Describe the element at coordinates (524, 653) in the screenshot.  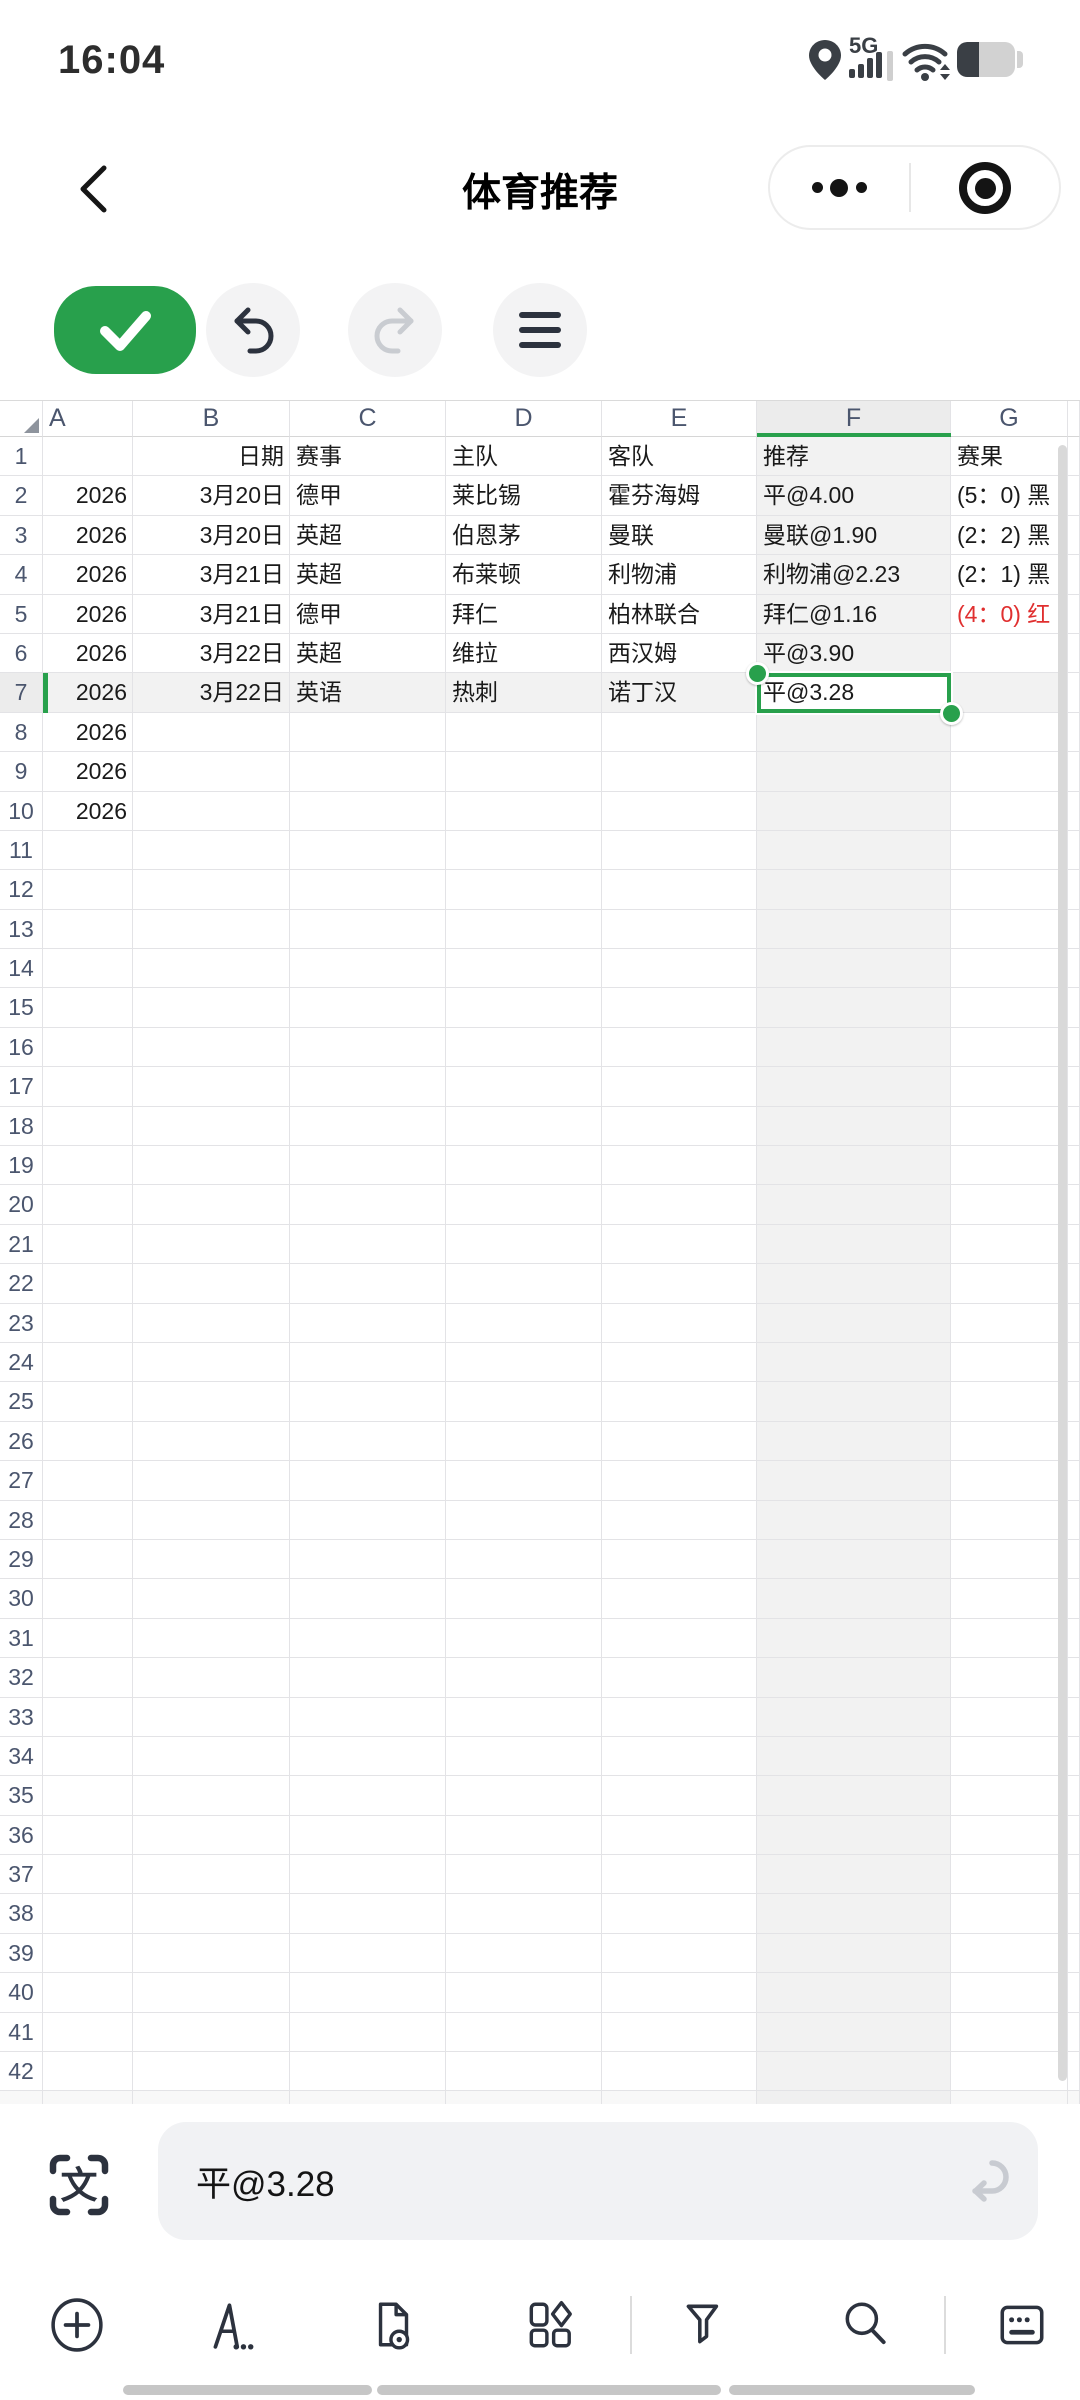
I see `cell-D6: 维拉` at that location.